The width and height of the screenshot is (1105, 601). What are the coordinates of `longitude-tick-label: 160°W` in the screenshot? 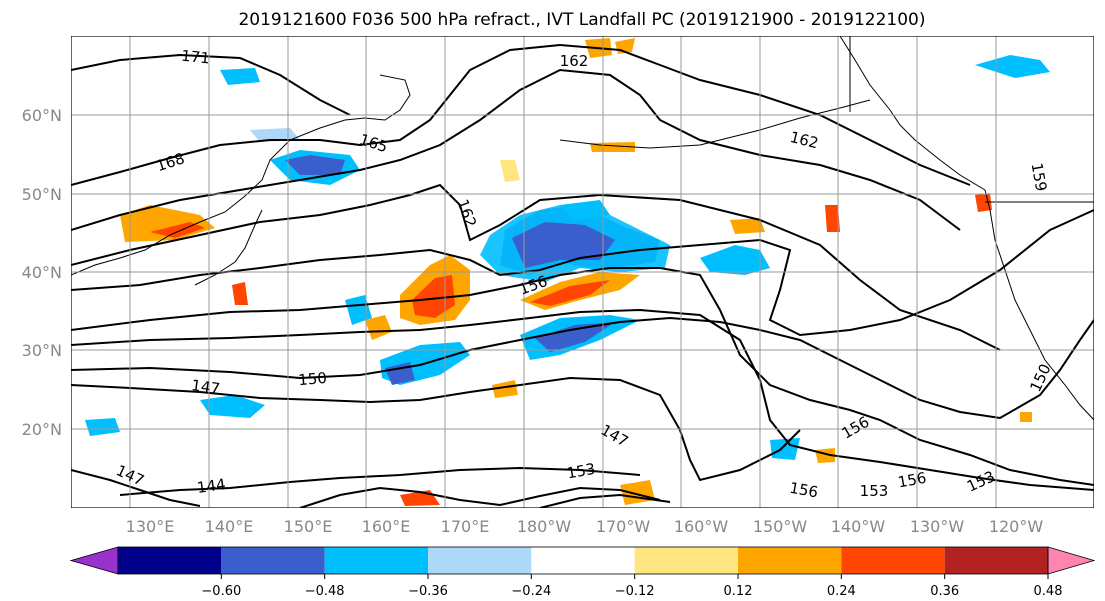 It's located at (701, 526).